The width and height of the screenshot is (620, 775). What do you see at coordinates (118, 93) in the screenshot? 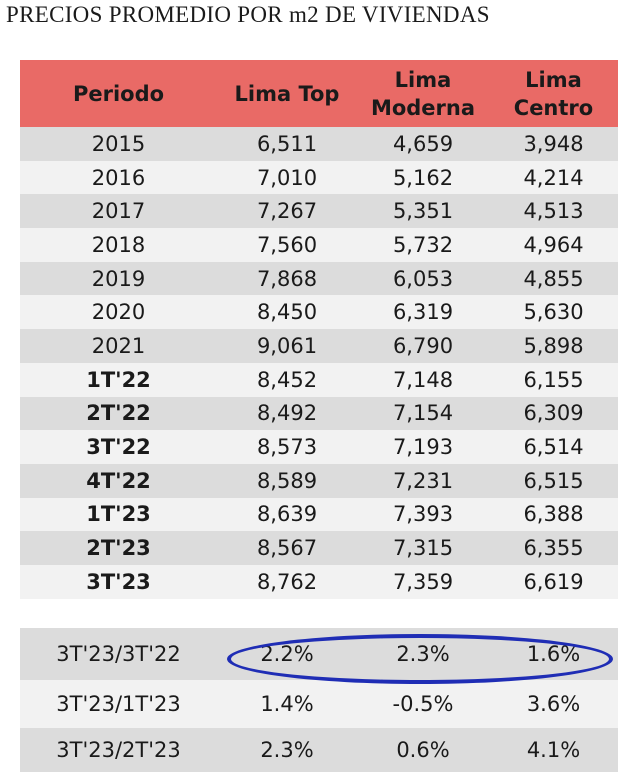
I see `header-periodo: Periodo` at bounding box center [118, 93].